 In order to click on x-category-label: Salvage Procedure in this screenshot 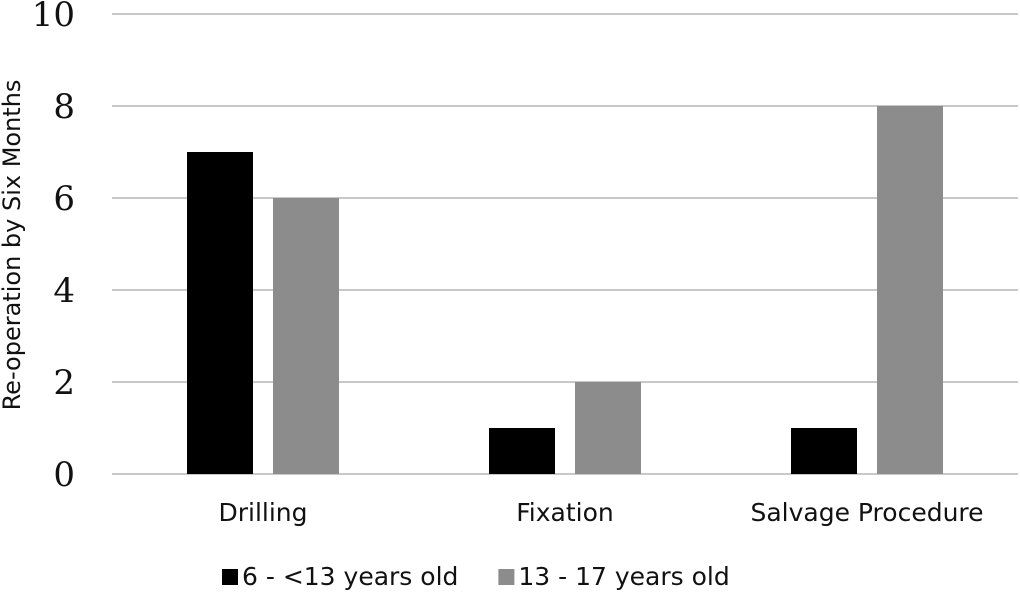, I will do `click(866, 512)`.